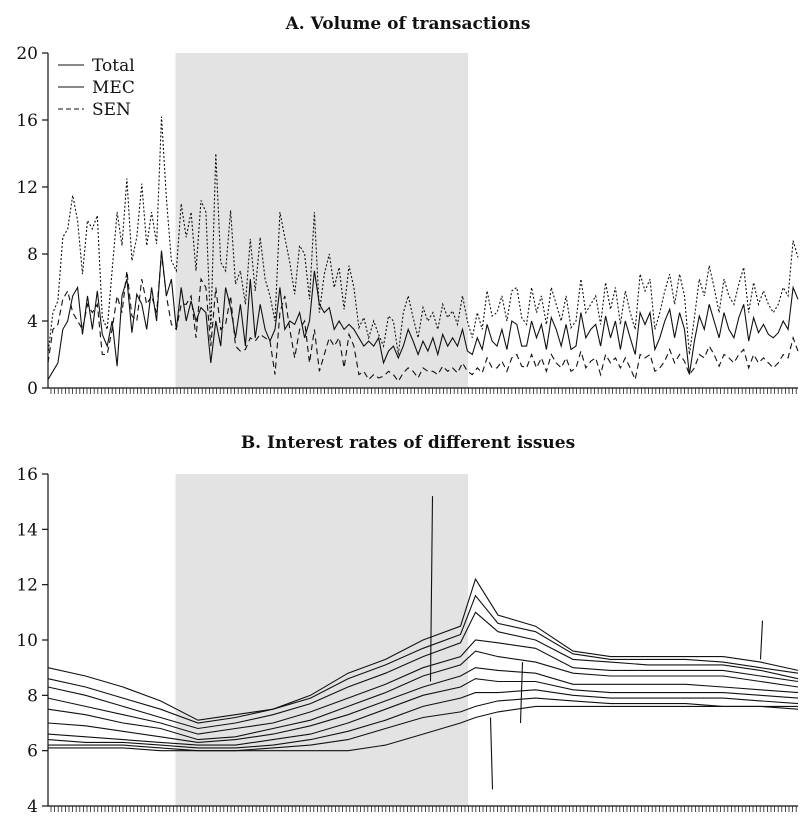 The image size is (800, 818). What do you see at coordinates (423, 318) in the screenshot?
I see `series-line-sen` at bounding box center [423, 318].